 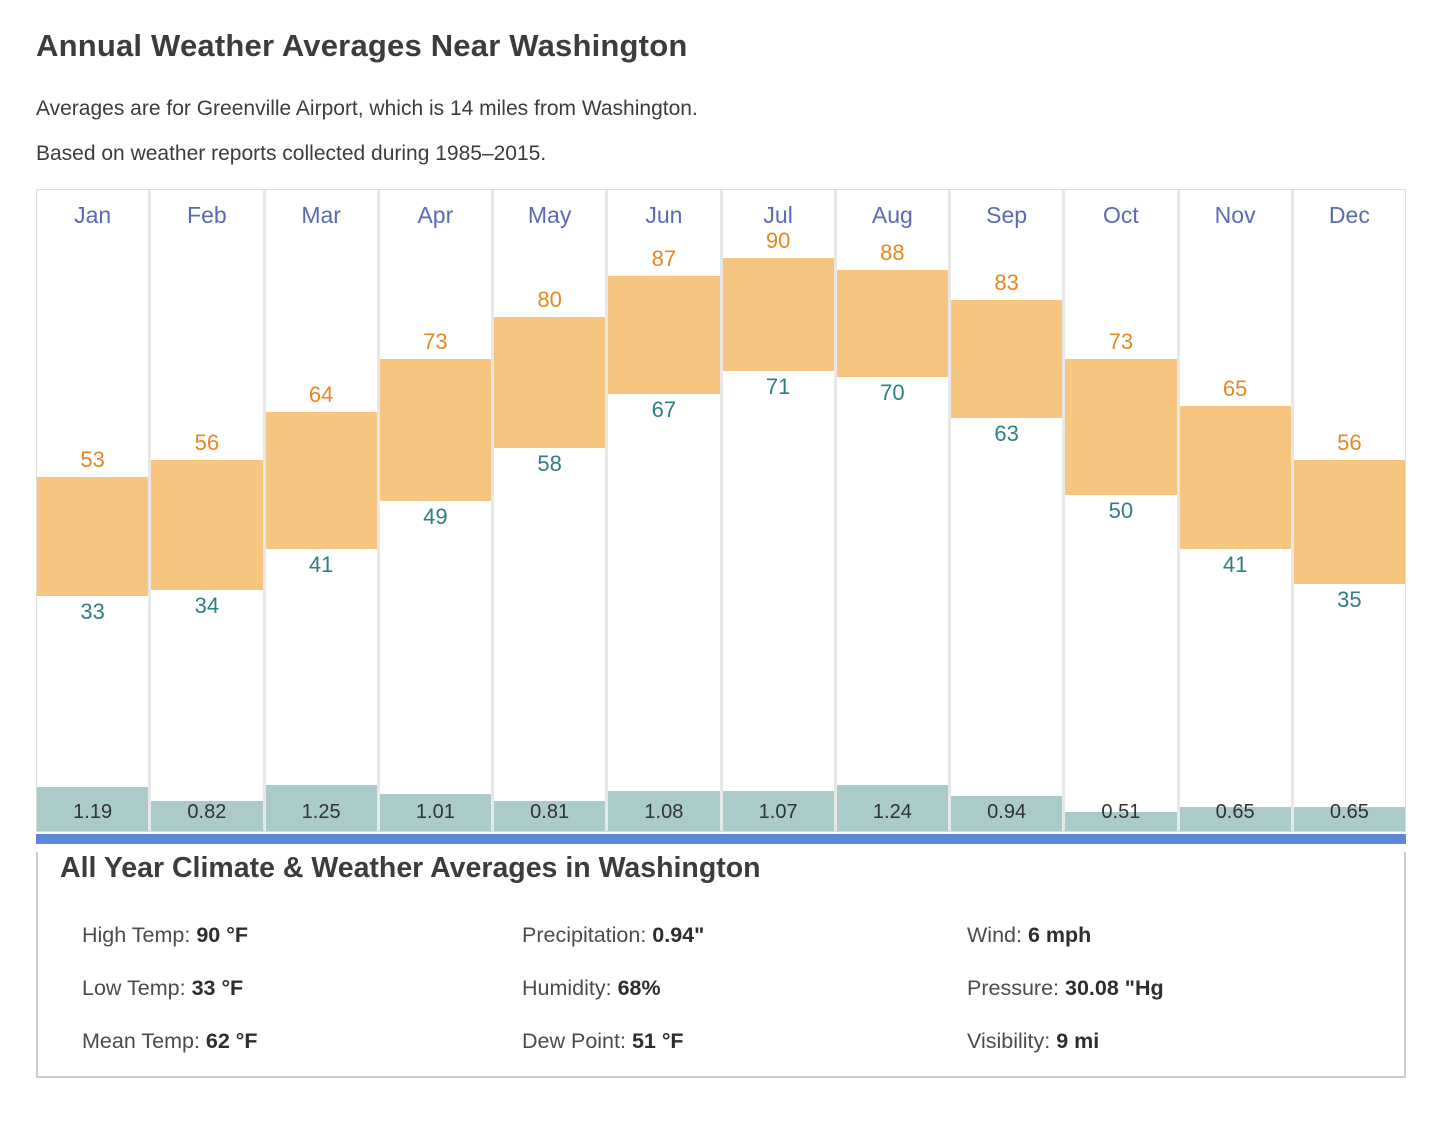 I want to click on precipitation-value: 0.51, so click(x=1121, y=812).